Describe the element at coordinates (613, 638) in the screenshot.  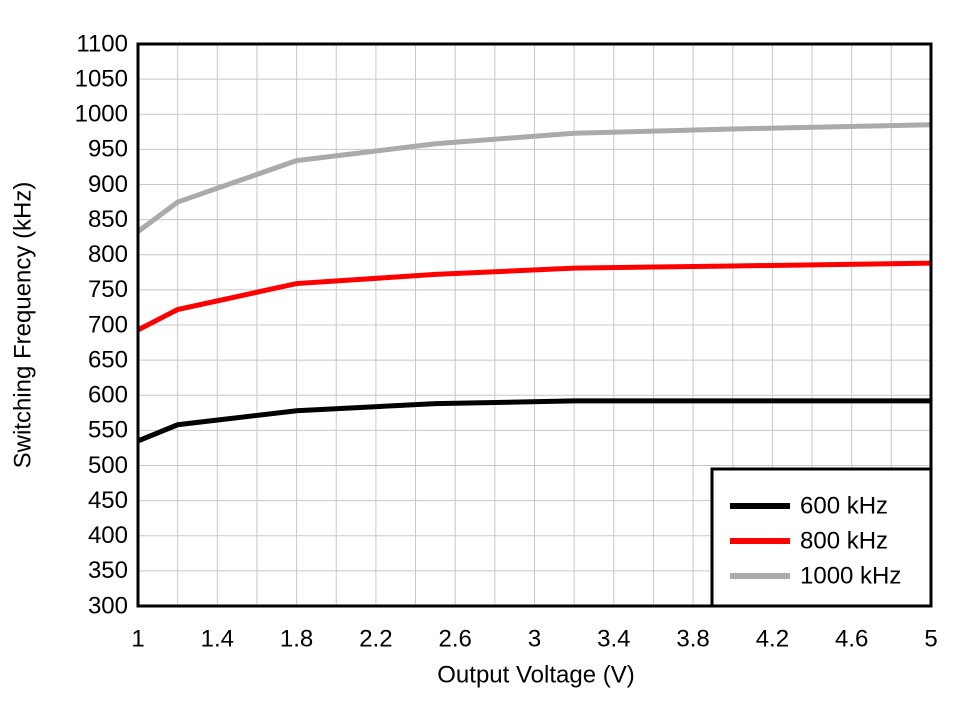
I see `x-tick-label: 3.4` at that location.